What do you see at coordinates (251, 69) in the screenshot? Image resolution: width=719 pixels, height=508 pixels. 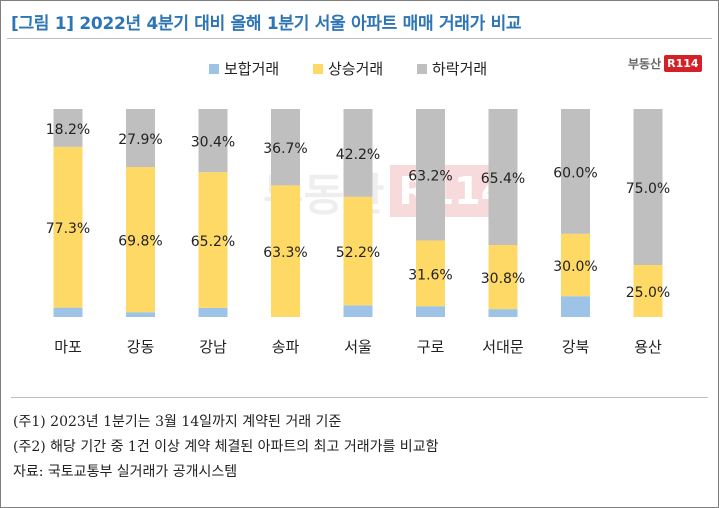 I see `legend-label-0: 보합거래` at bounding box center [251, 69].